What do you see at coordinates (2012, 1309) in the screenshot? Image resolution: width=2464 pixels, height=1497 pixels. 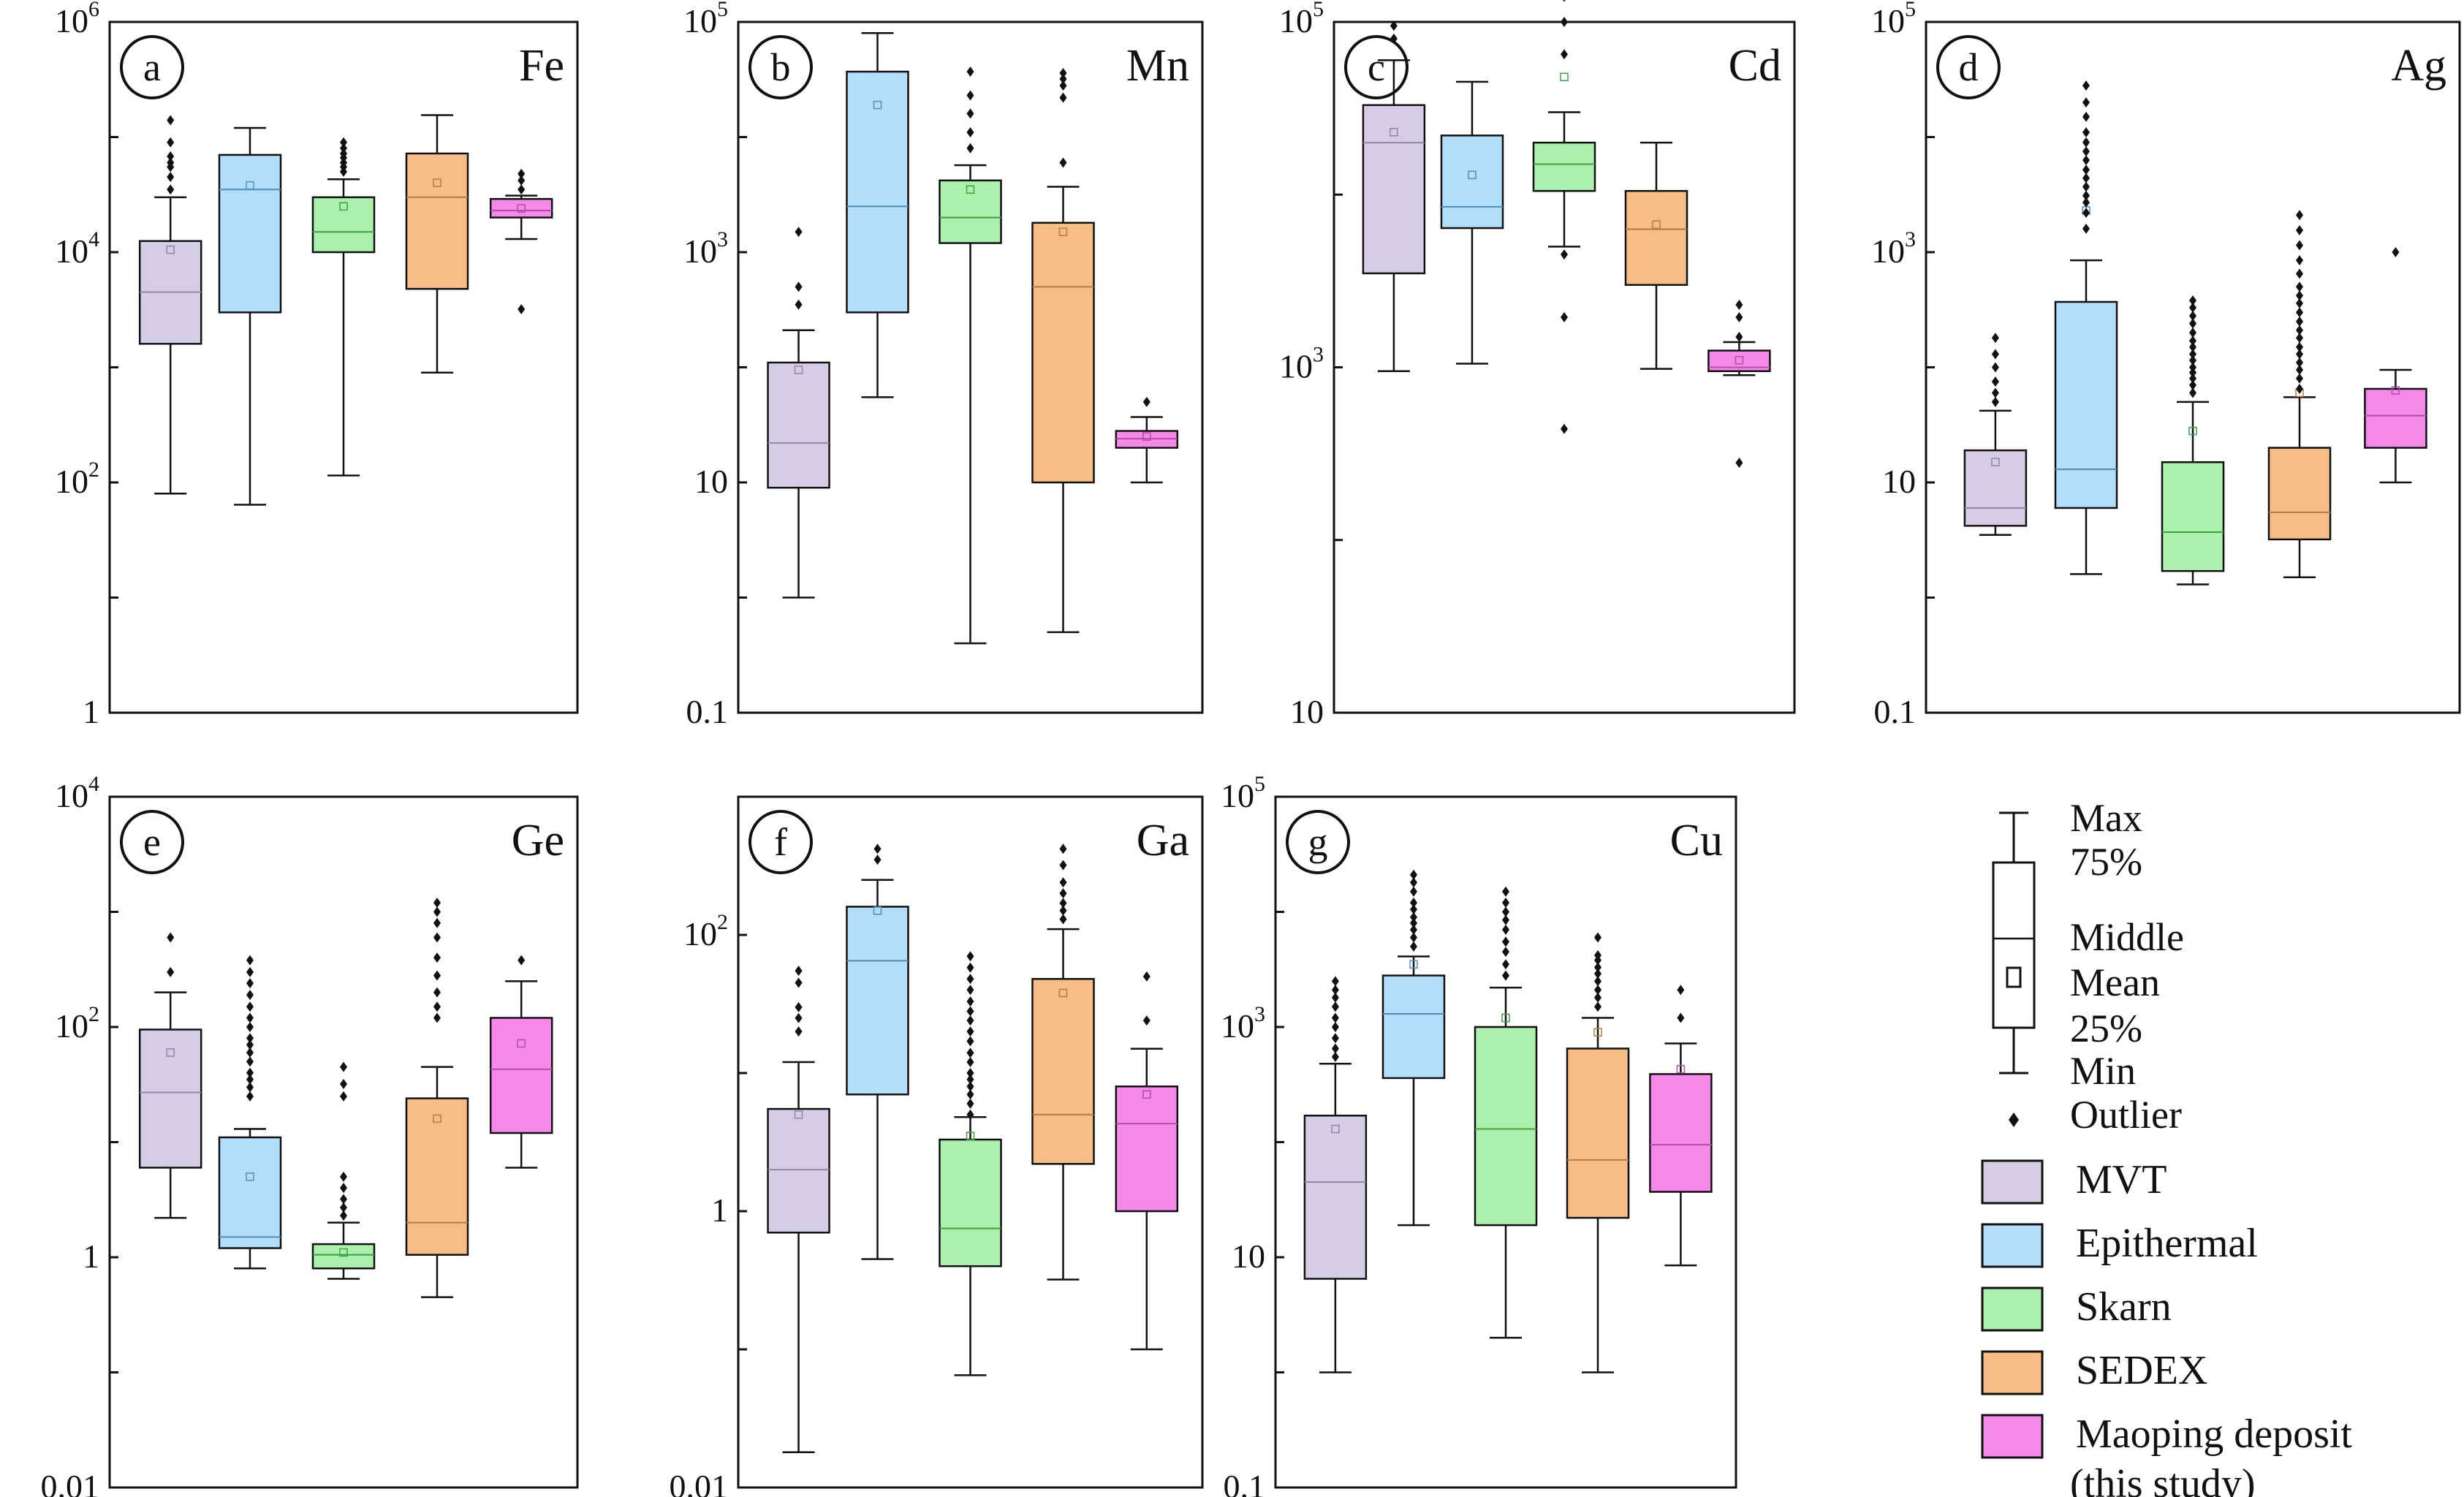 I see `legend-swatch-skarn` at bounding box center [2012, 1309].